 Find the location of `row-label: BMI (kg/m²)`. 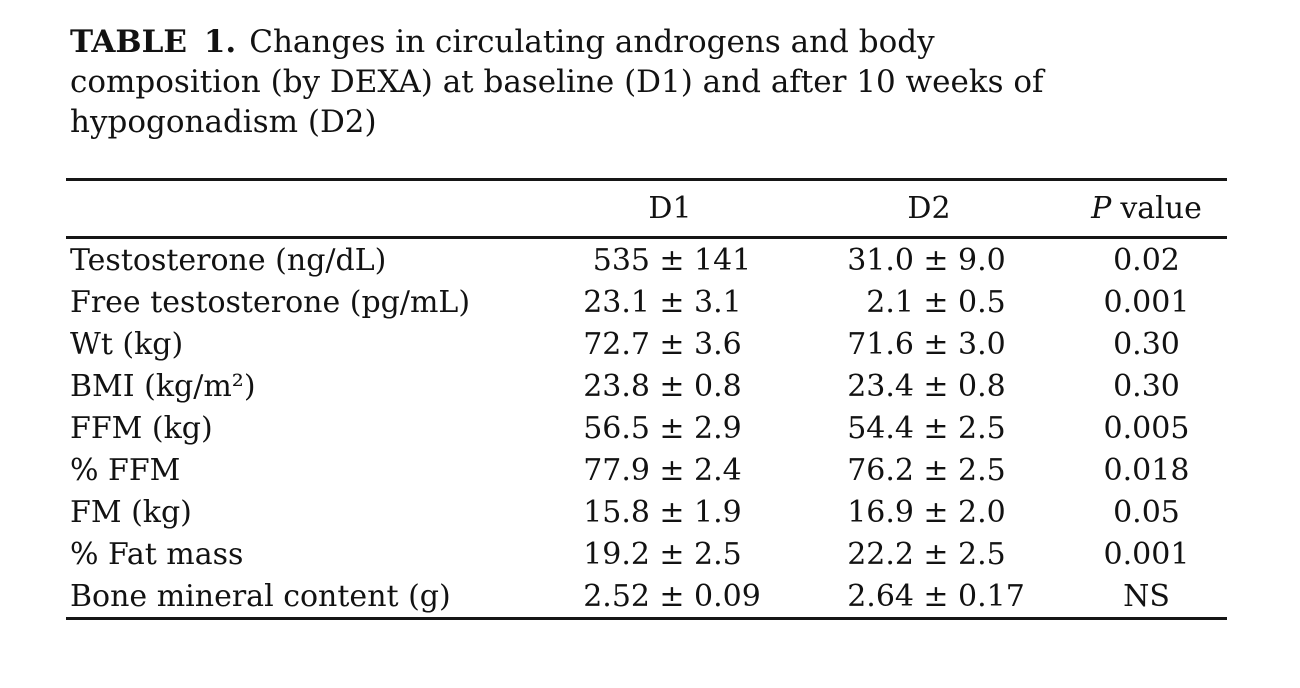

row-label: BMI (kg/m²) is located at coordinates (163, 386).